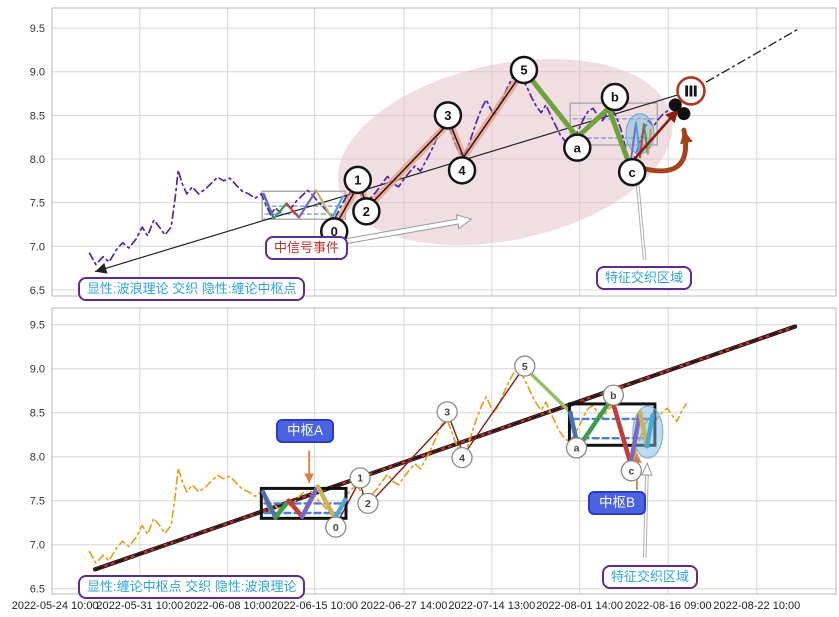  Describe the element at coordinates (314, 606) in the screenshot. I see `x-tick-label: 2022-06-15 10:00` at that location.